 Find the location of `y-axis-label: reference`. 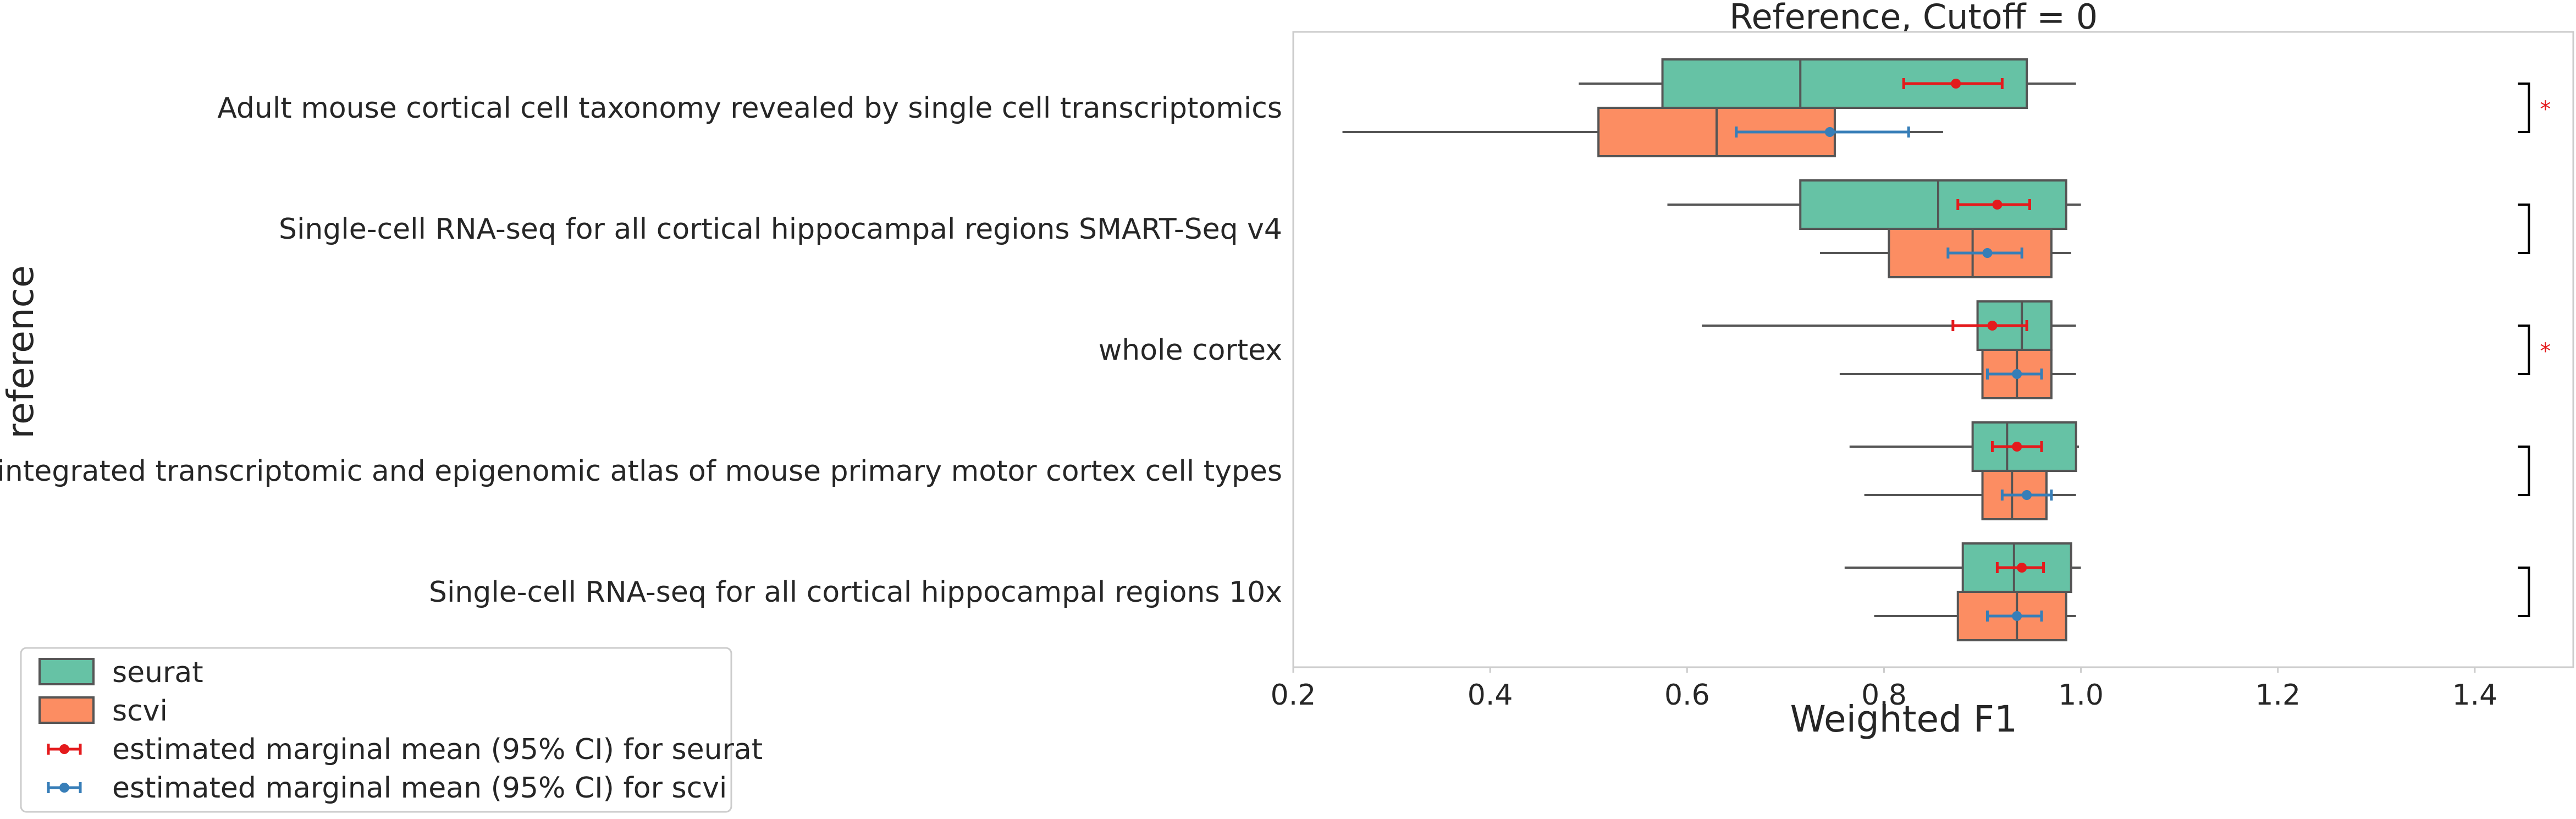

y-axis-label: reference is located at coordinates (21, 352).